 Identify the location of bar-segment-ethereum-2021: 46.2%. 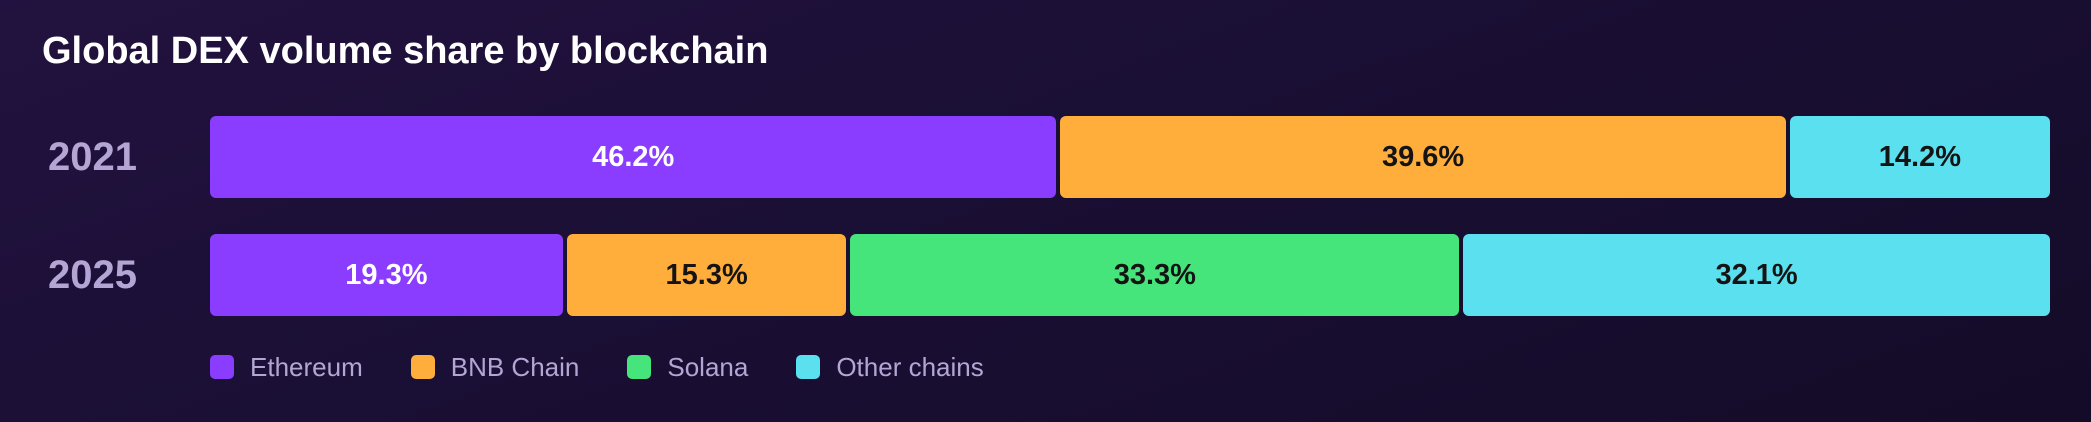
(633, 157).